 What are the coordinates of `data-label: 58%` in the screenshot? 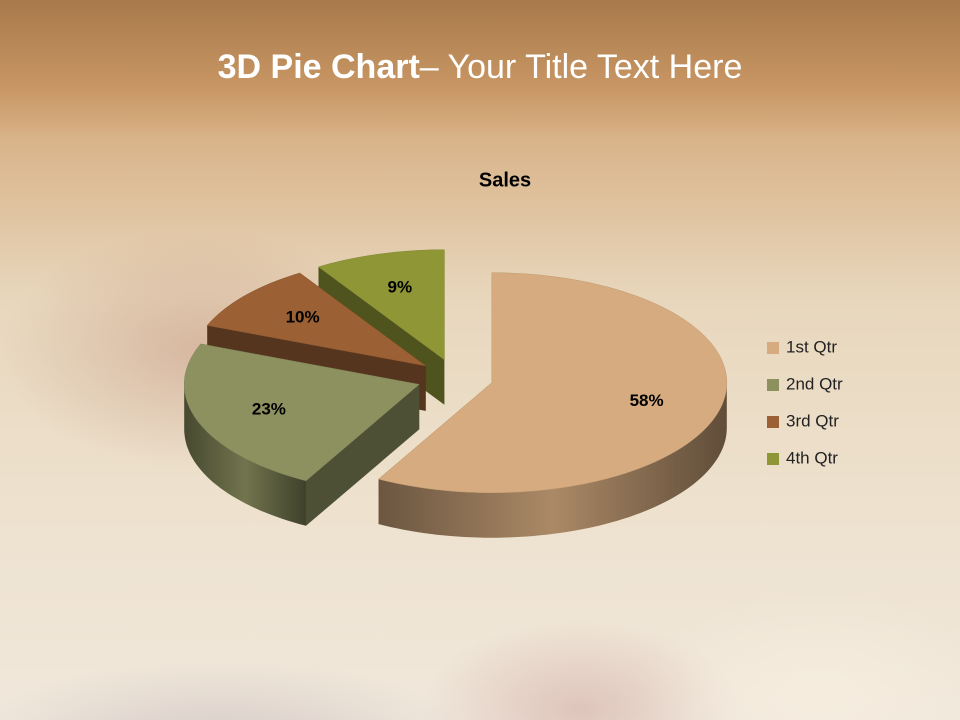 It's located at (647, 400).